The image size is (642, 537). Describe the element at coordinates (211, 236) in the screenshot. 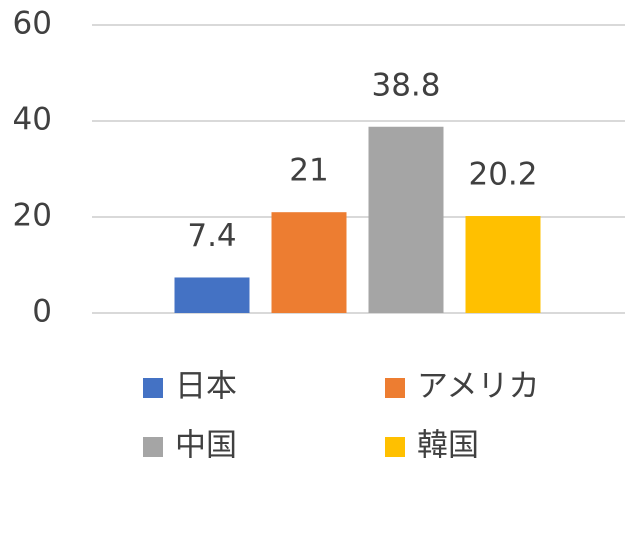

I see `data-label: 7.4` at that location.